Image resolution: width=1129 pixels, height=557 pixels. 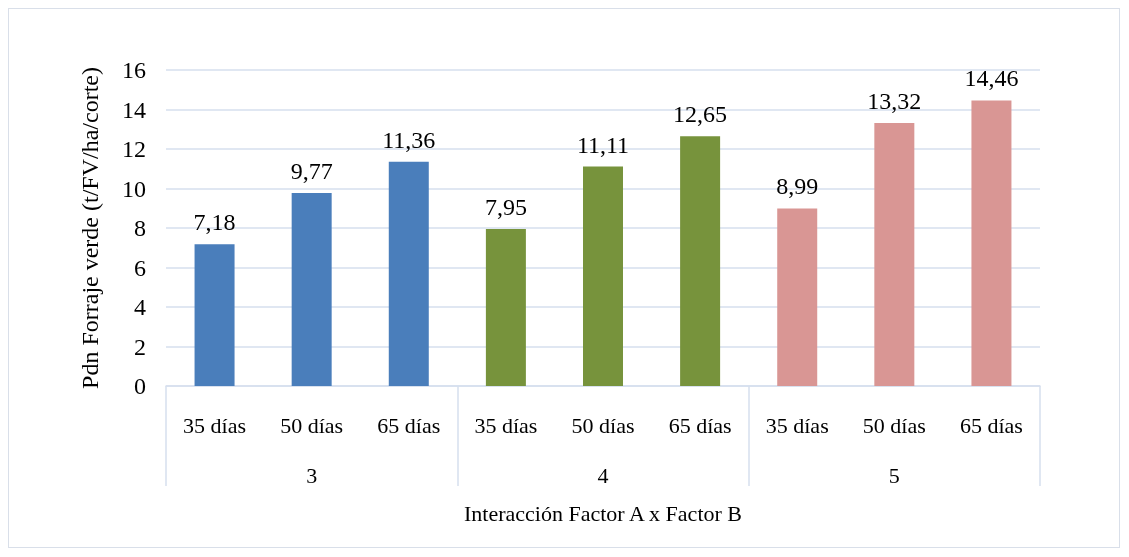 I want to click on data-label: 14,46, so click(x=991, y=78).